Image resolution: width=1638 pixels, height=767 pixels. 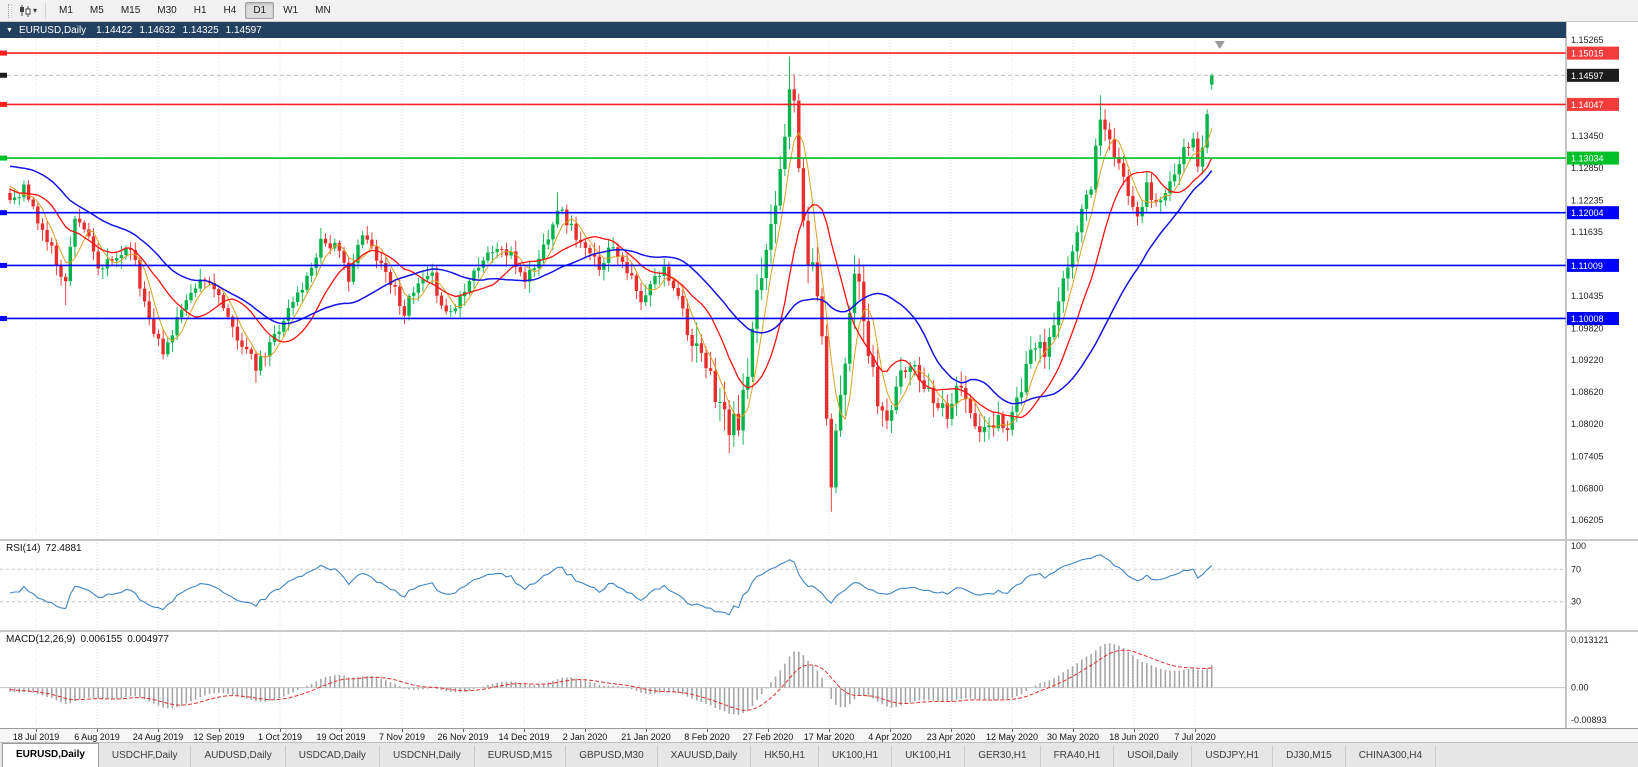 I want to click on candlestick-chart-icon, so click(x=25, y=11).